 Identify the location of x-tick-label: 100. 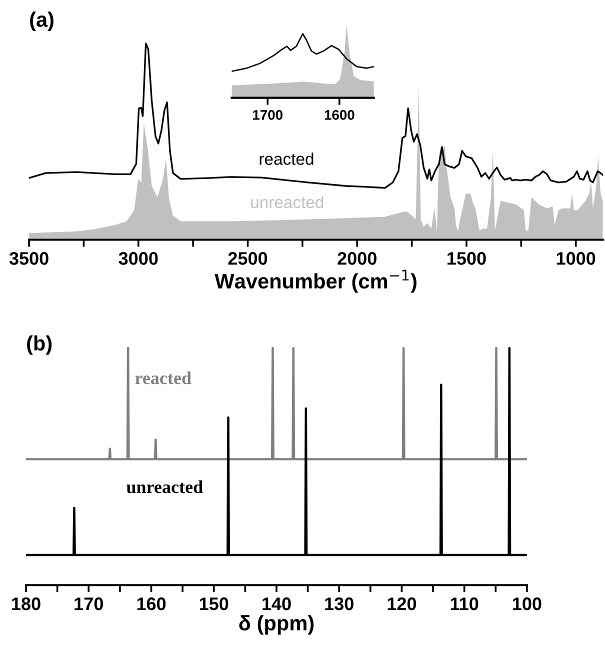
(527, 603).